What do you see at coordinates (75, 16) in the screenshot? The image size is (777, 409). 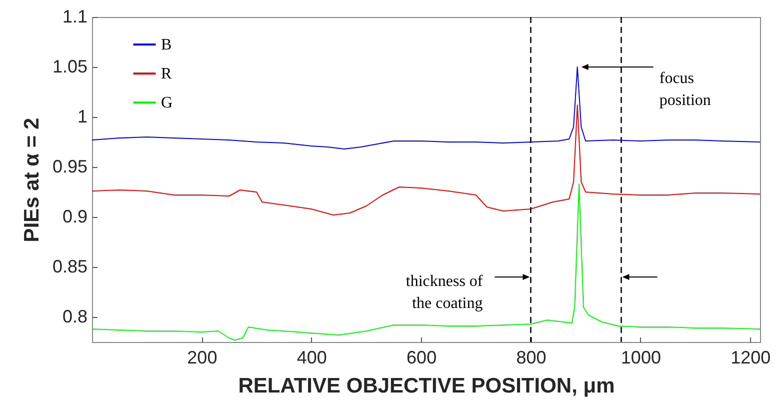 I see `y-tick-label: 1.1` at bounding box center [75, 16].